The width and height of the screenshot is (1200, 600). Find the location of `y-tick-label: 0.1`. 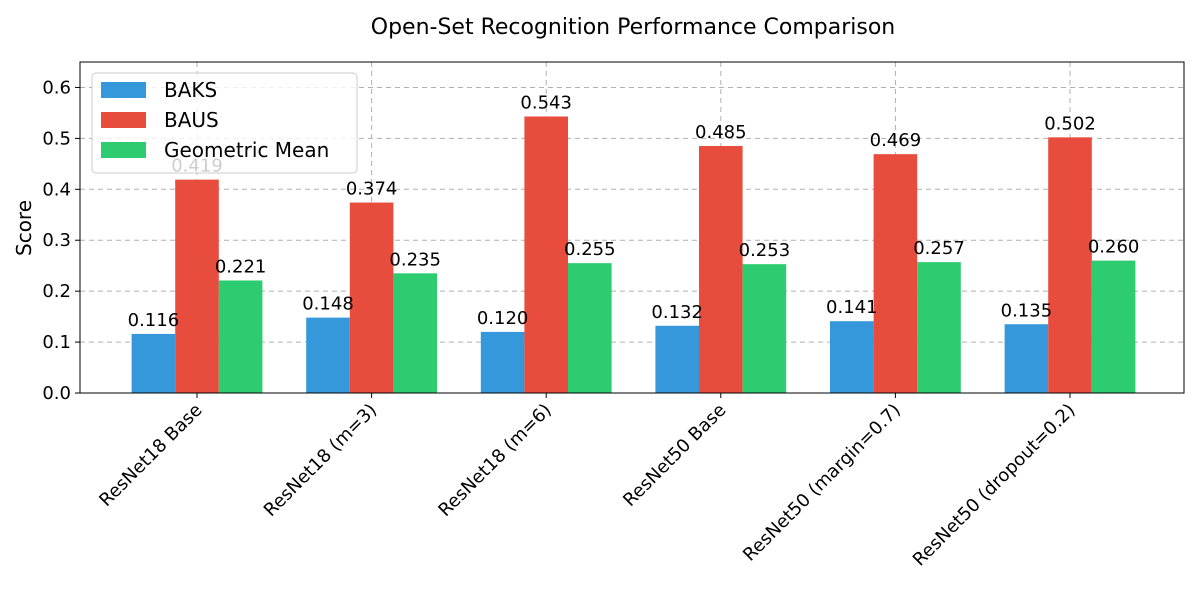

y-tick-label: 0.1 is located at coordinates (56, 342).